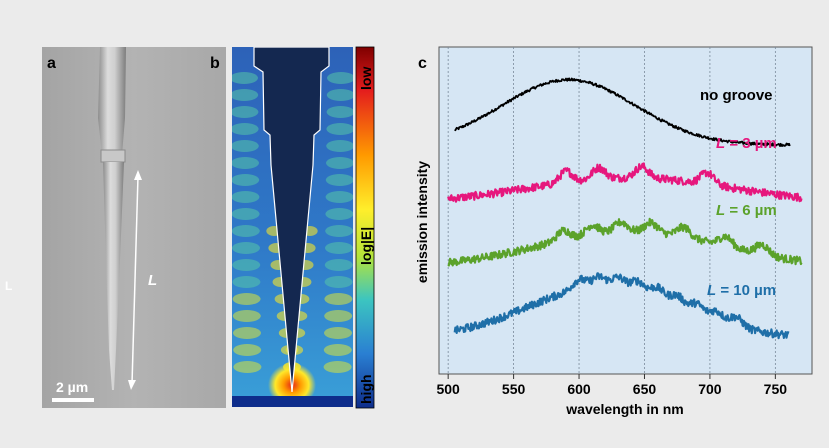 This screenshot has width=829, height=448. What do you see at coordinates (72, 387) in the screenshot?
I see `scalebar-label: 2 µm` at bounding box center [72, 387].